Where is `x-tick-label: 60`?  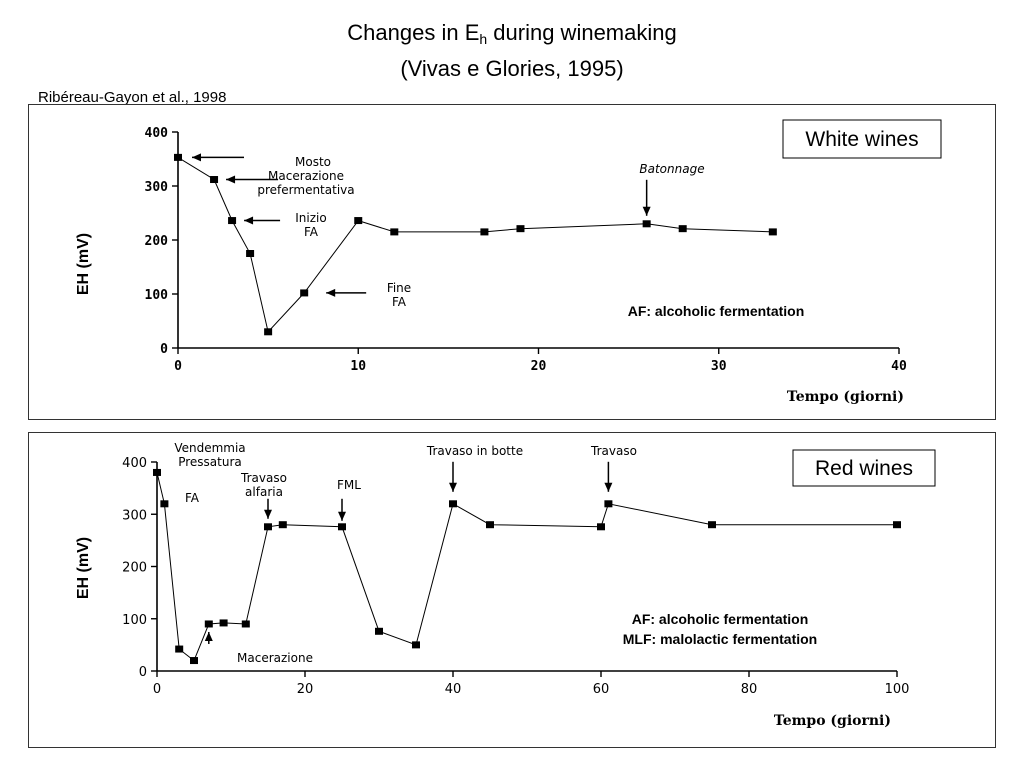 x-tick-label: 60 is located at coordinates (601, 689).